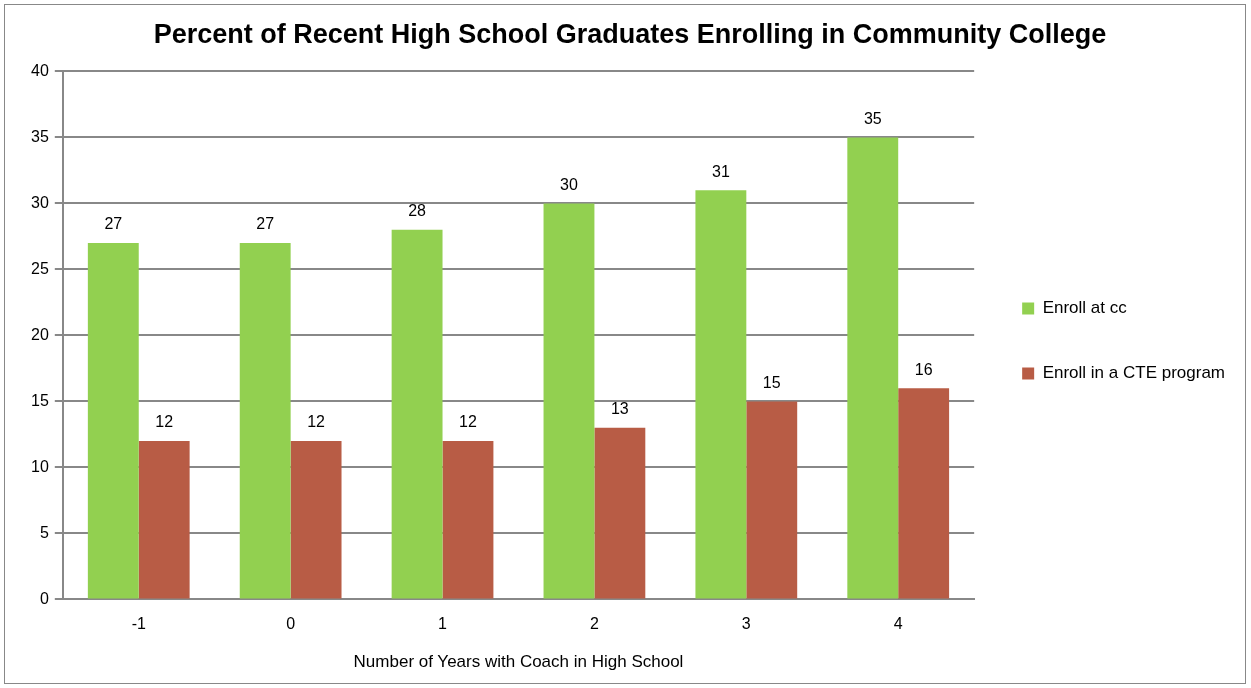  Describe the element at coordinates (40, 268) in the screenshot. I see `y-tick-label: 25` at that location.